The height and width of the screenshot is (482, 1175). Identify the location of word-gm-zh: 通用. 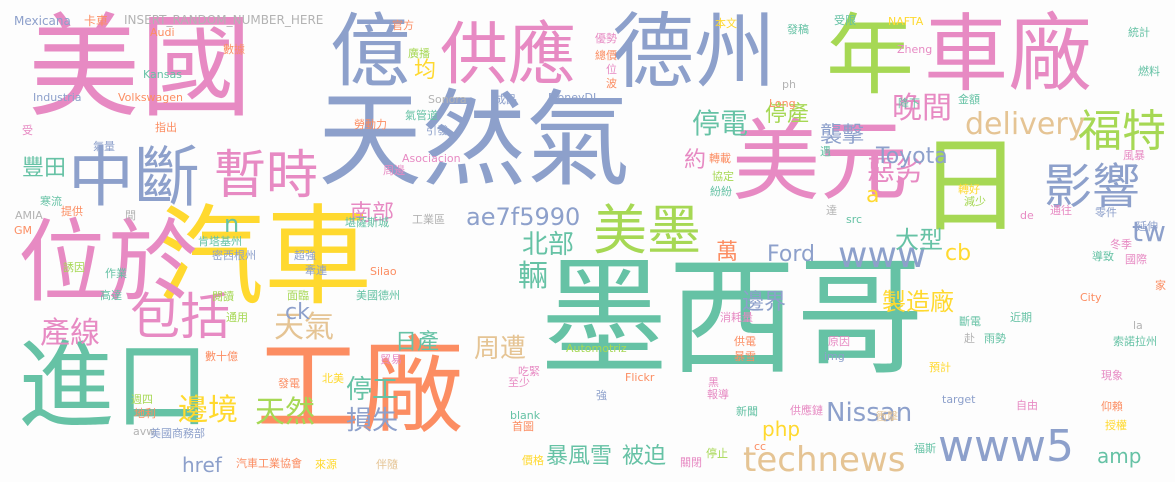
(237, 317).